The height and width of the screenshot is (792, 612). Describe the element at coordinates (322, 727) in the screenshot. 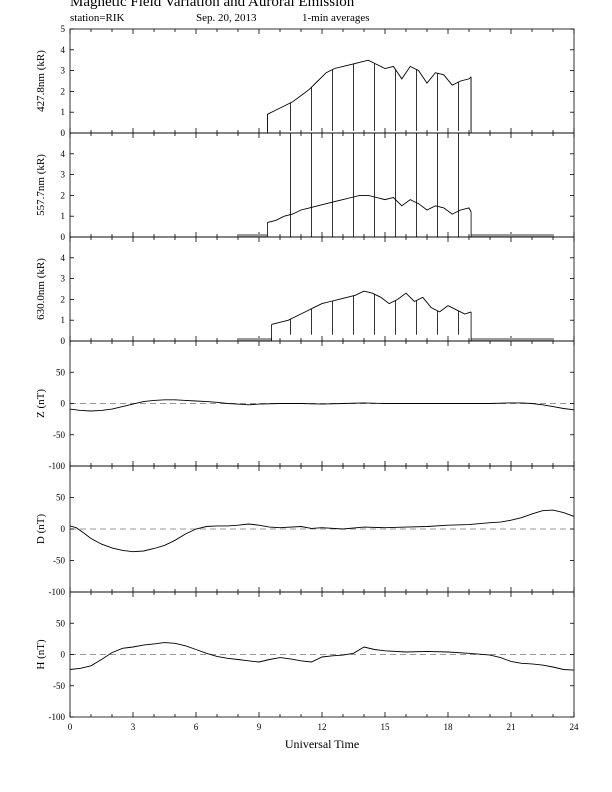

I see `x-tick-label: 12` at that location.